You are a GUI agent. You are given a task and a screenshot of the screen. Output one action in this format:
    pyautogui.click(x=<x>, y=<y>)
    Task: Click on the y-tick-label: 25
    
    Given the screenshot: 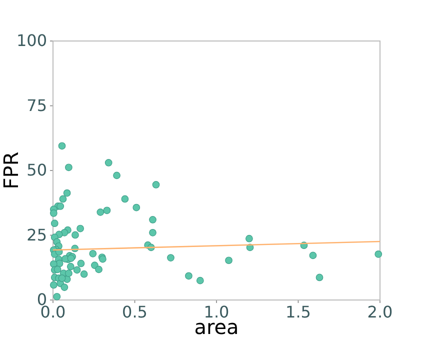 What is the action you would take?
    pyautogui.click(x=36, y=234)
    